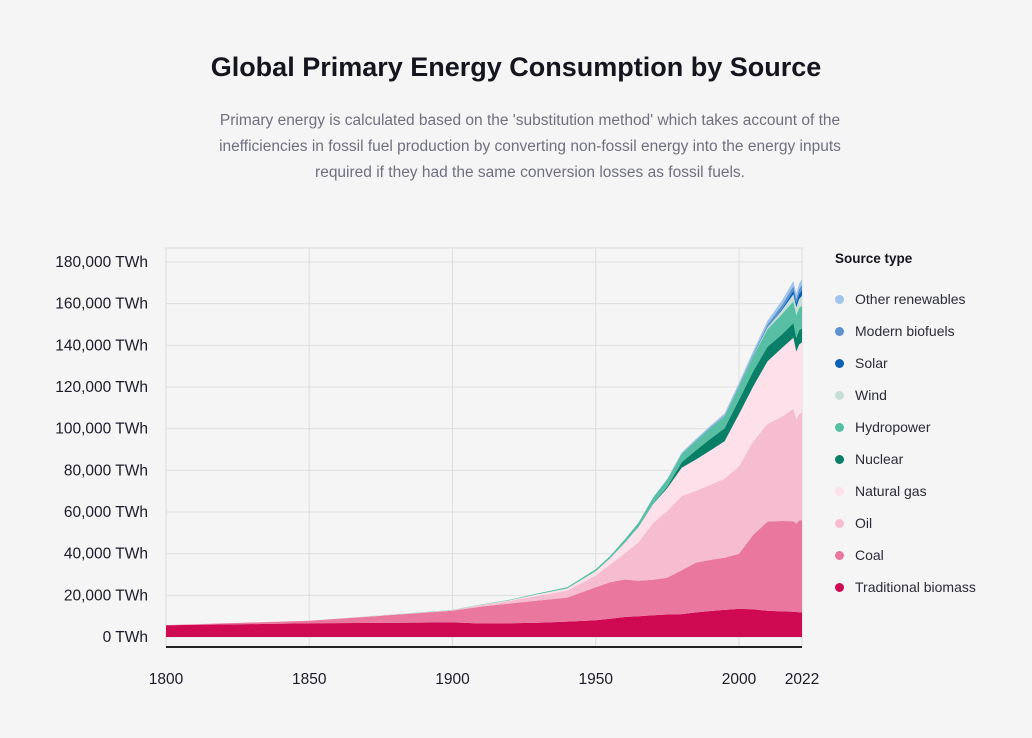 This screenshot has height=738, width=1032. What do you see at coordinates (930, 555) in the screenshot?
I see `legend-item-coal: Coal` at bounding box center [930, 555].